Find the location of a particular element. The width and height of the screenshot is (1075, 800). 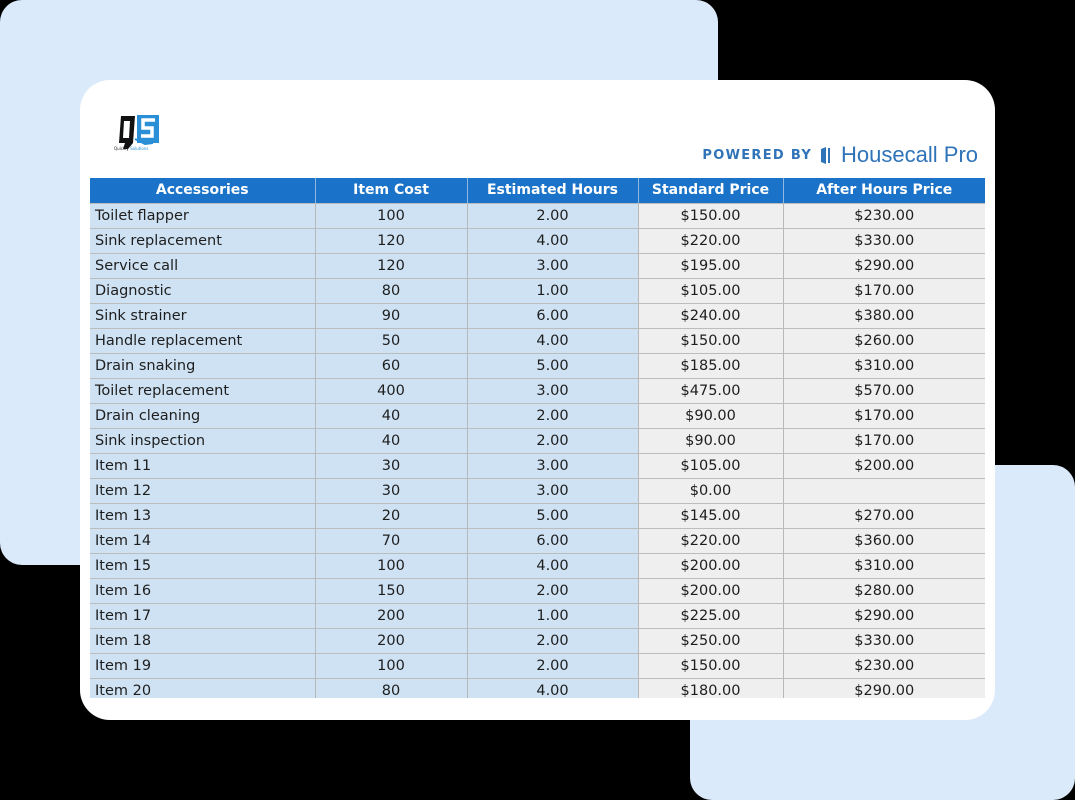

cell-after-hours-price: $260.00 is located at coordinates (884, 341).